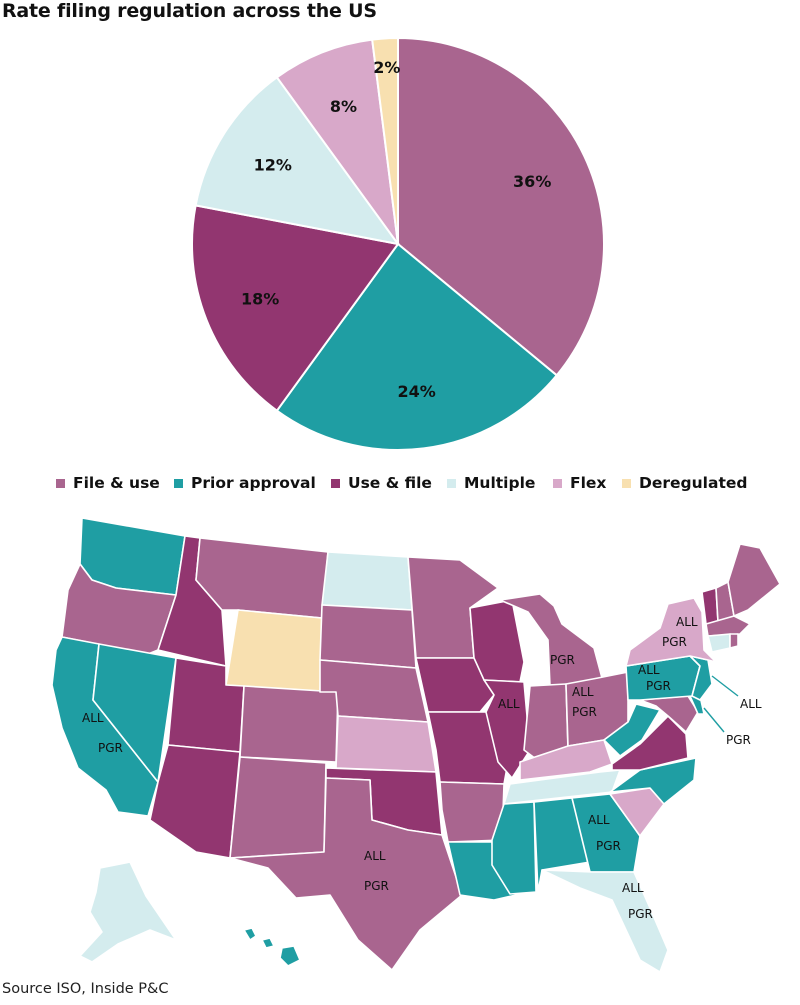 The height and width of the screenshot is (1005, 800). I want to click on state-az, so click(195, 801).